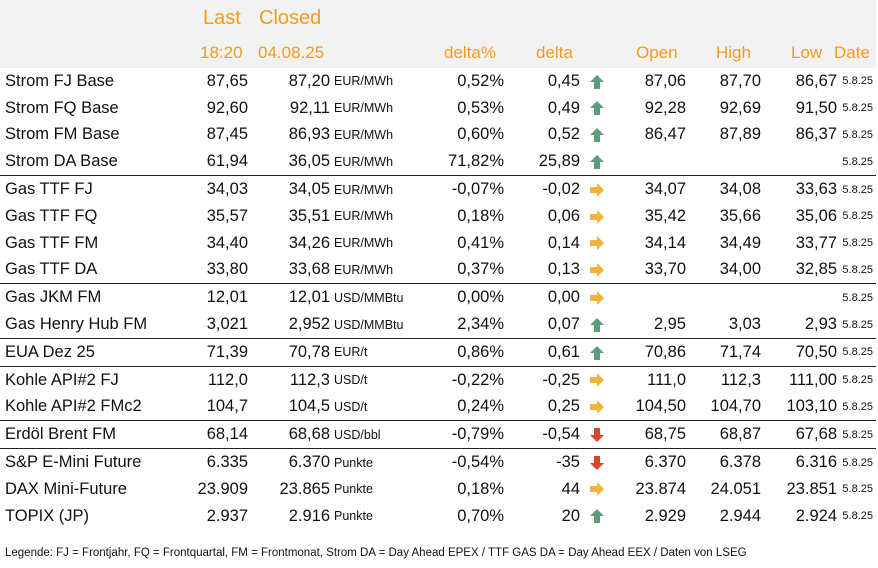 The width and height of the screenshot is (878, 568). Describe the element at coordinates (660, 406) in the screenshot. I see `open-value: 104,50` at that location.